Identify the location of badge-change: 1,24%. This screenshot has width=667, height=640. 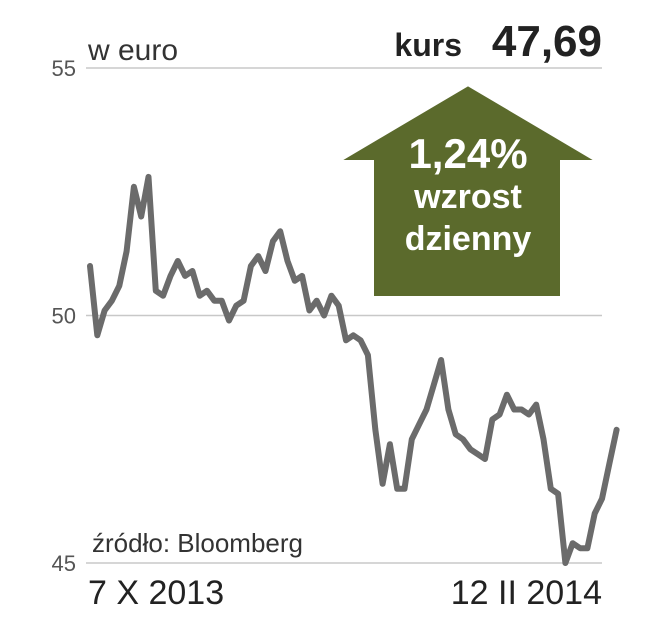
(467, 153).